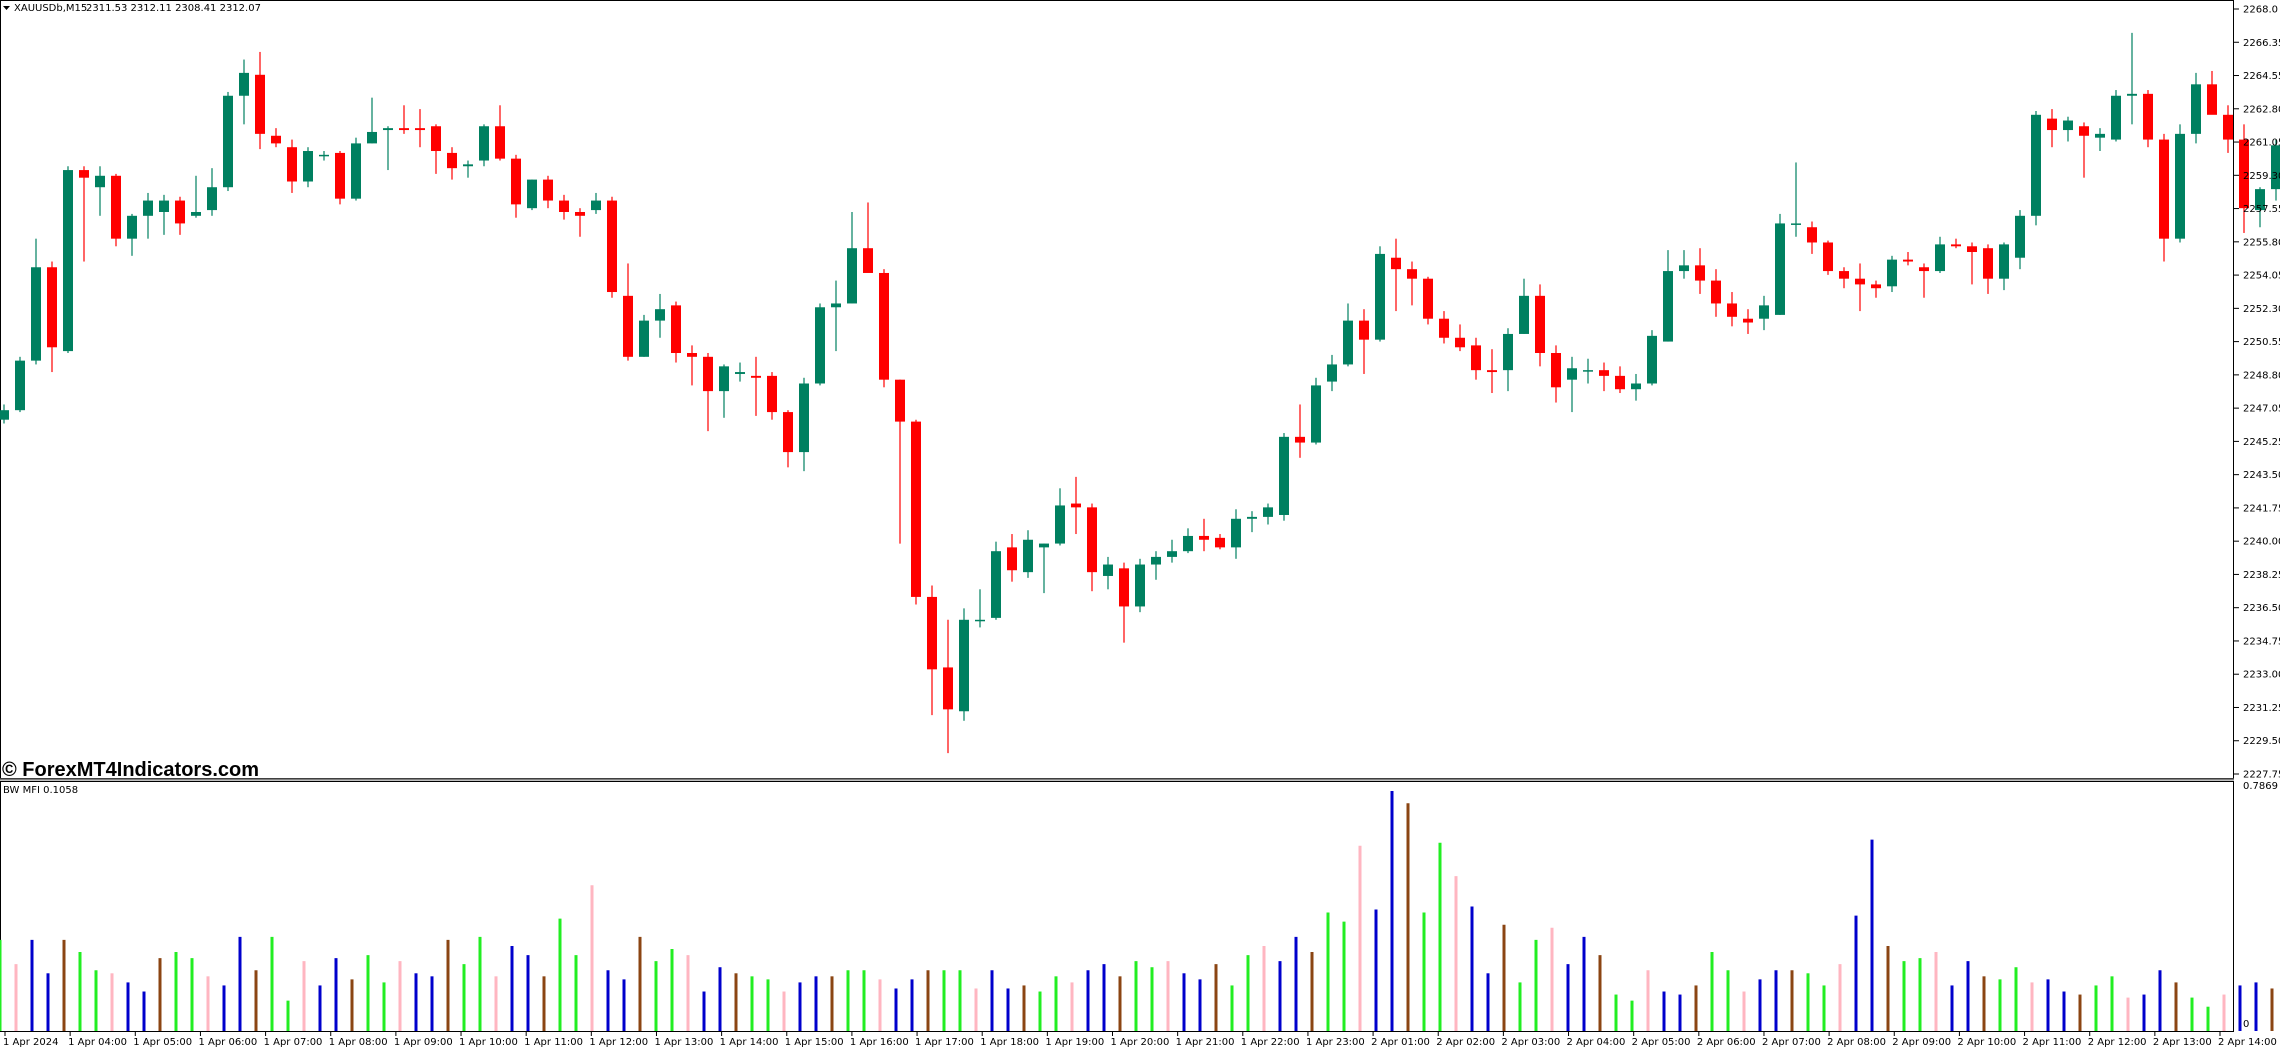  I want to click on price-tick-label: 2268.0, so click(2260, 10).